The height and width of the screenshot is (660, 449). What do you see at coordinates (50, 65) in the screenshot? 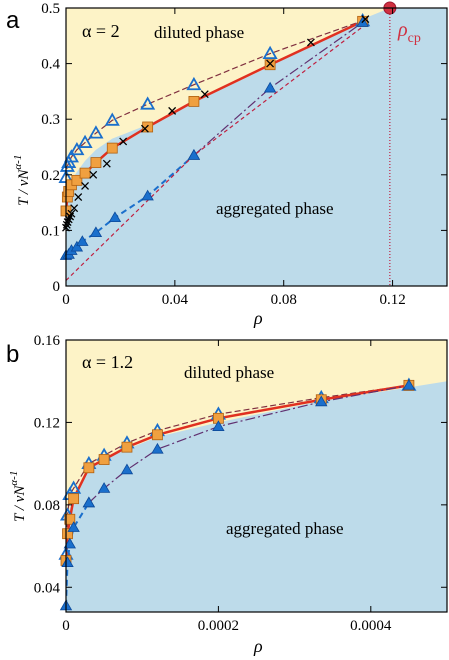
I see `y-tick-label: 0.4` at bounding box center [50, 65].